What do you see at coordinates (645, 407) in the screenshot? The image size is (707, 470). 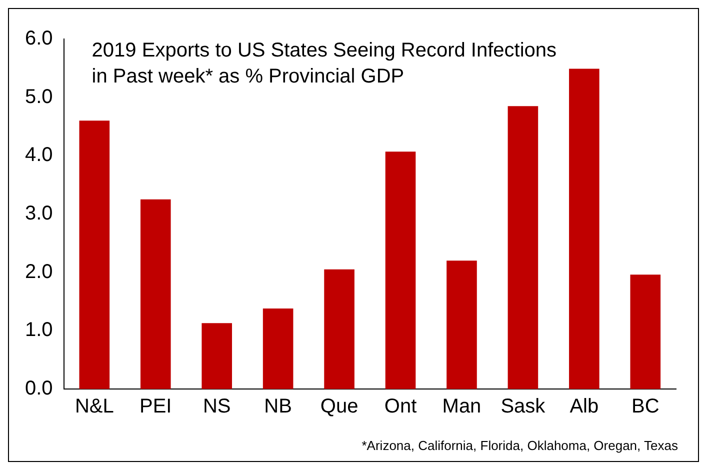 I see `x-tick-label: BC` at bounding box center [645, 407].